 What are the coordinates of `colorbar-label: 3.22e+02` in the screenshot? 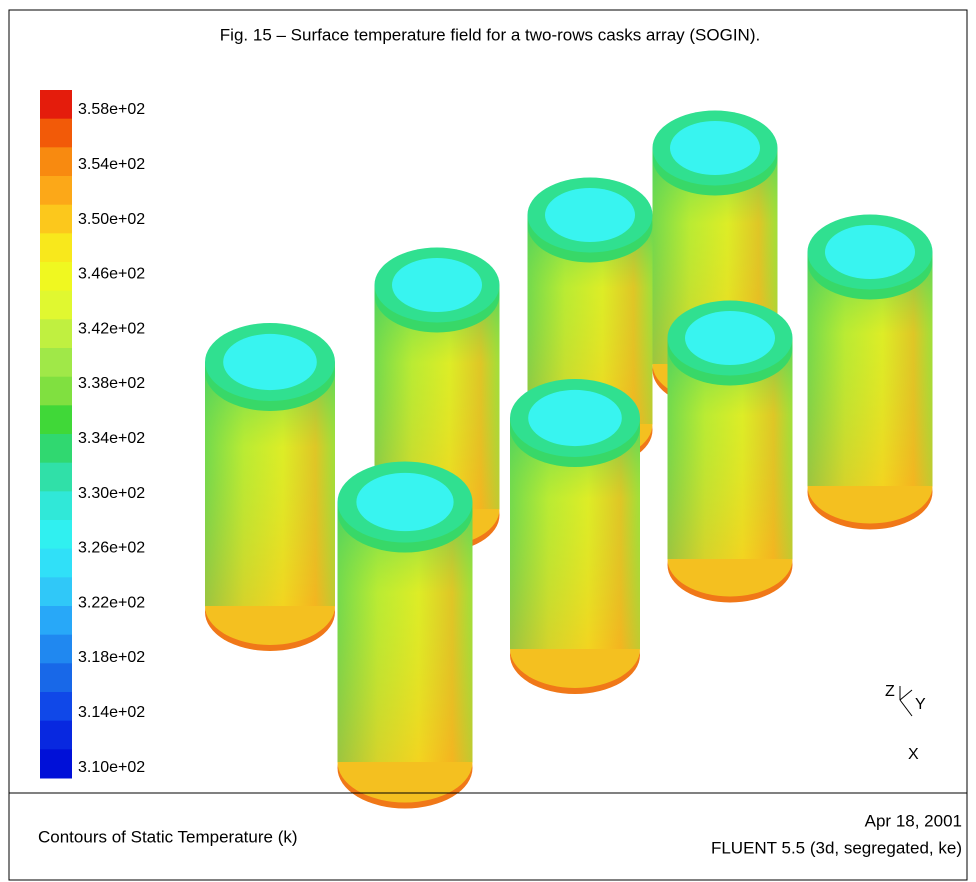 It's located at (111, 602).